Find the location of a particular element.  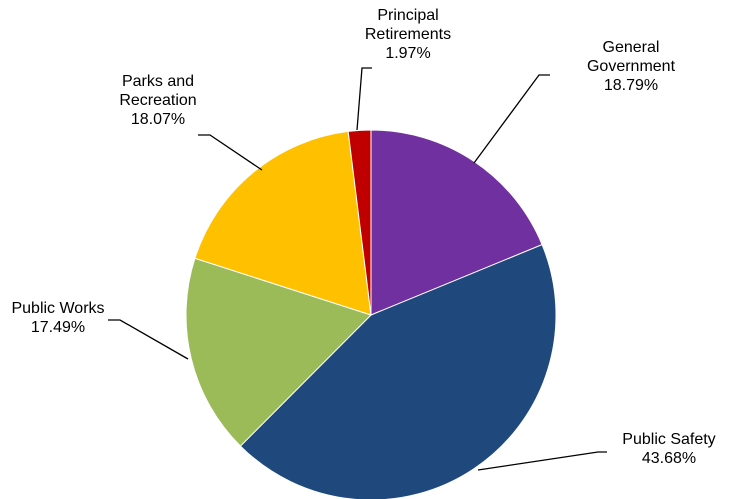

slice-label-general-government: General Government 18.79% is located at coordinates (631, 66).